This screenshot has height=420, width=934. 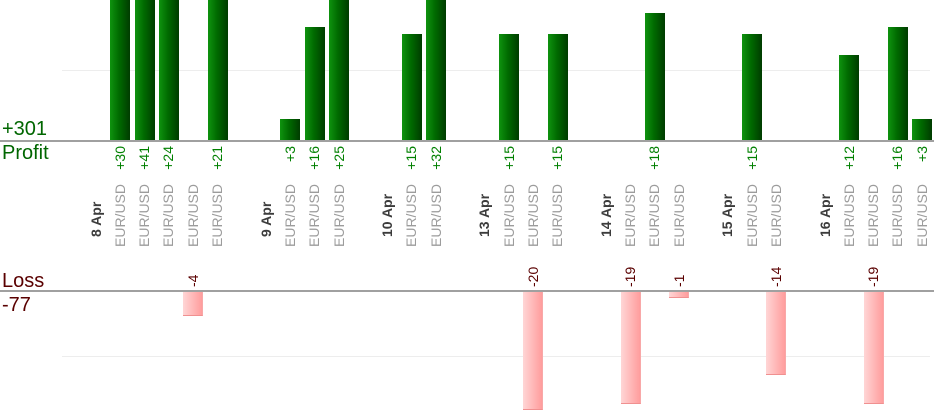 What do you see at coordinates (119, 158) in the screenshot?
I see `profit-value-label: +30` at bounding box center [119, 158].